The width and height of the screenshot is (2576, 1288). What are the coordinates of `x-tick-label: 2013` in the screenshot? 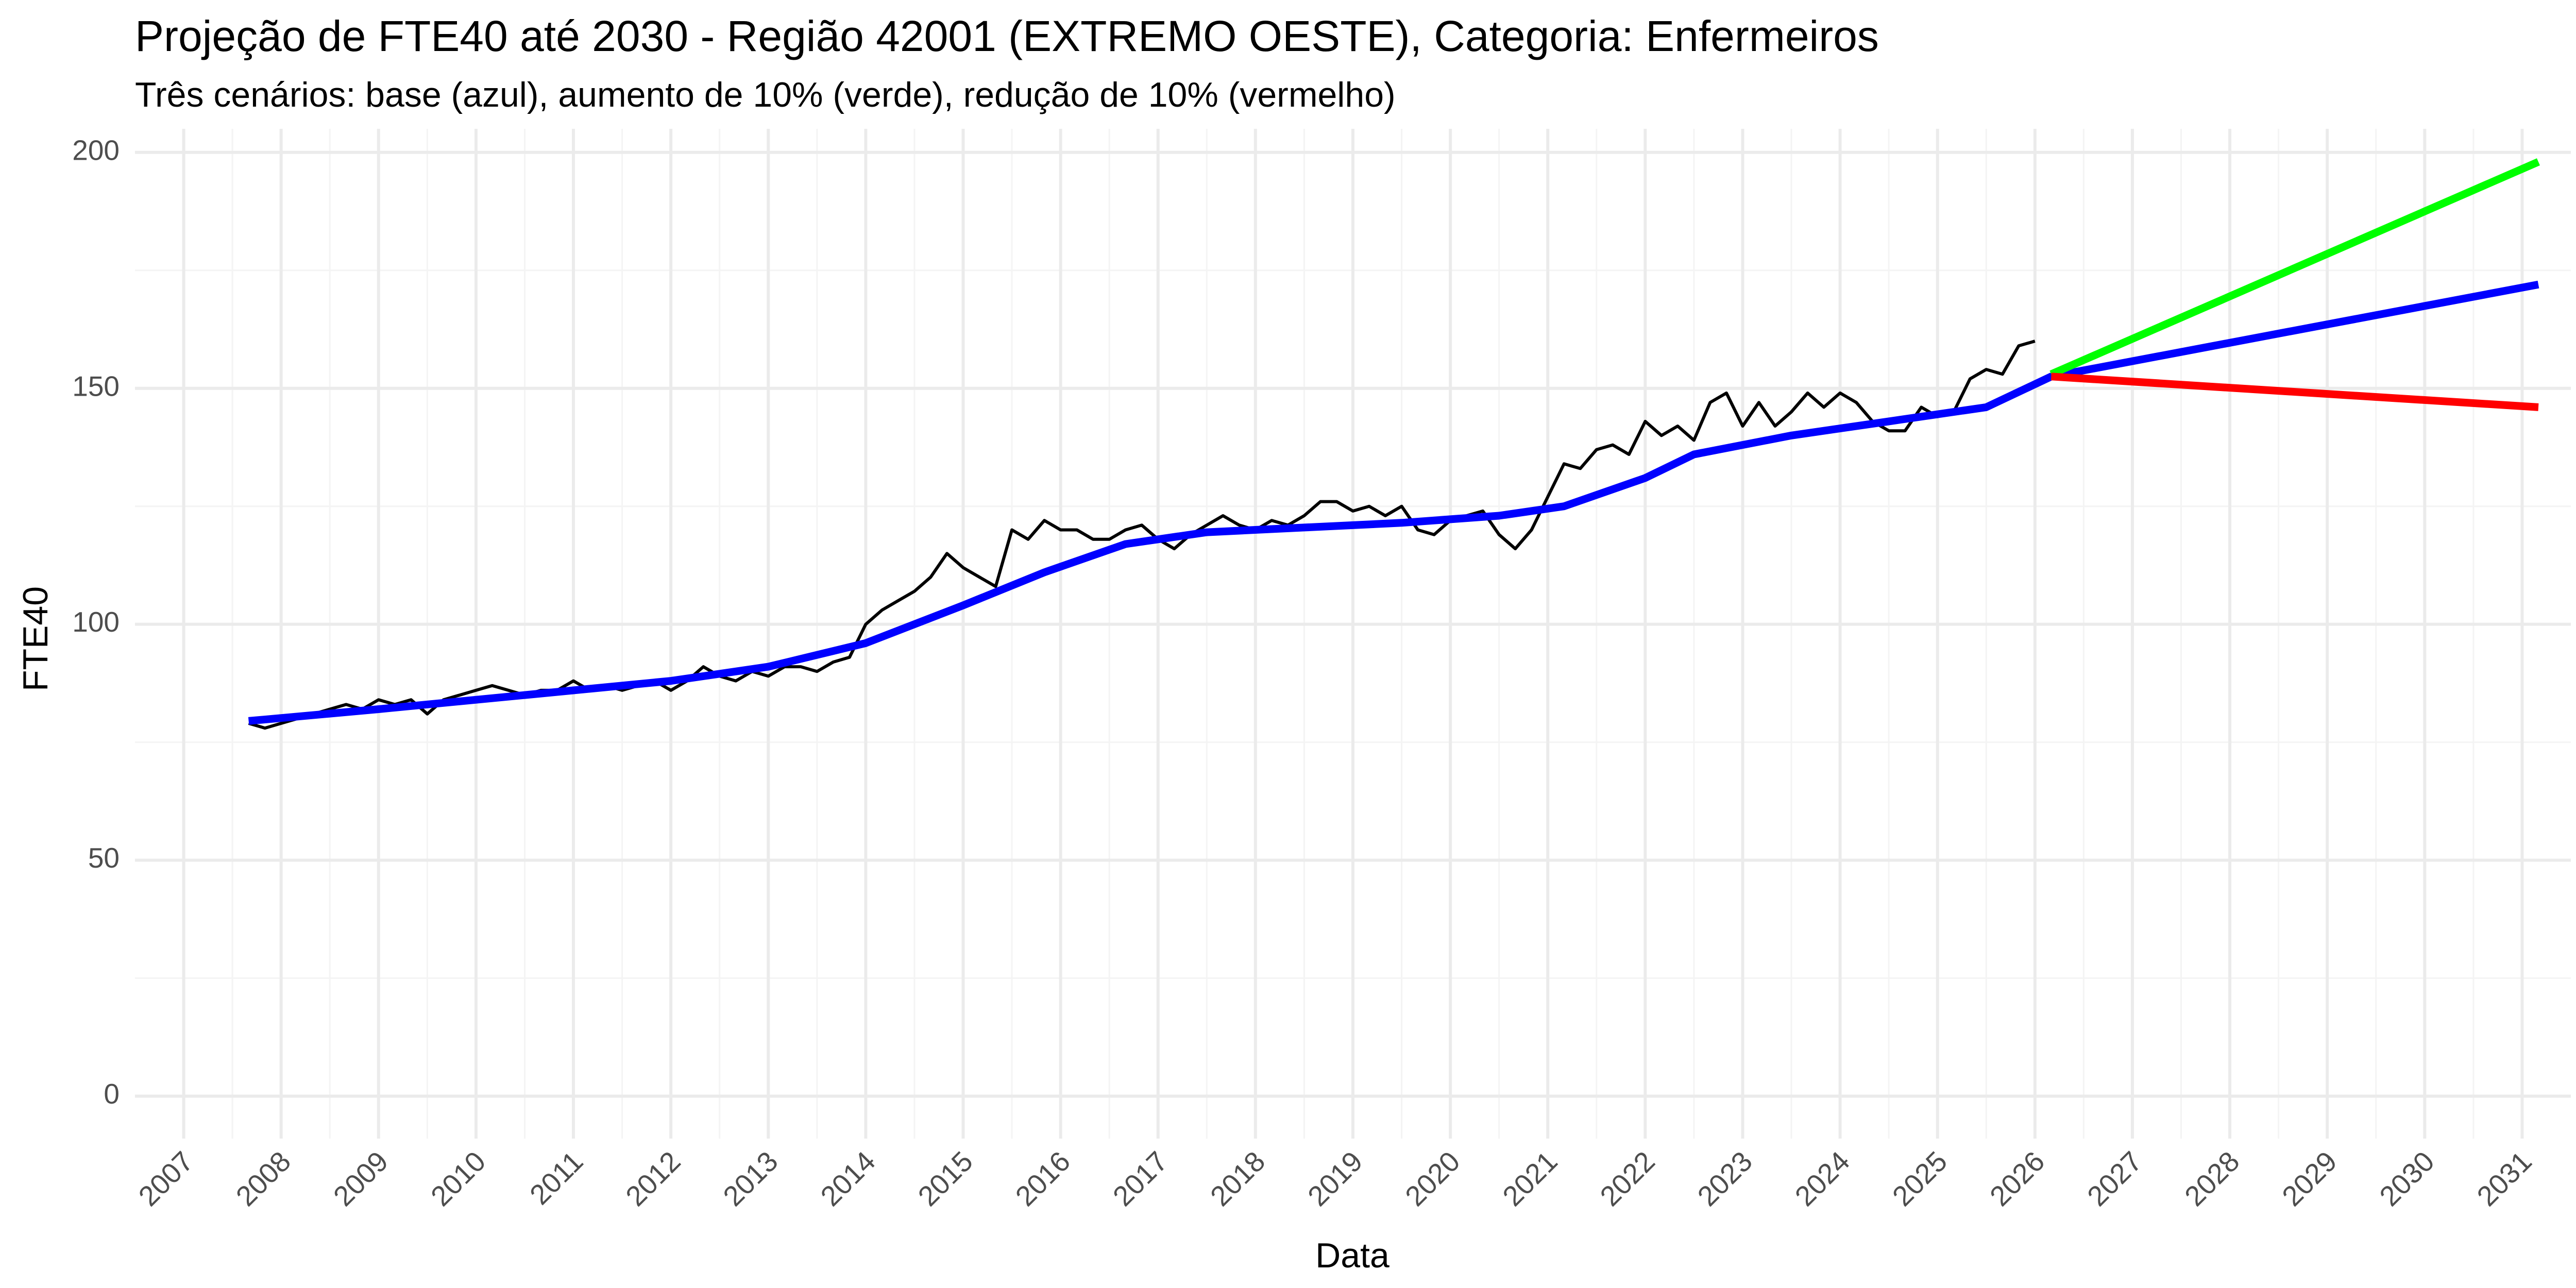 It's located at (750, 1178).